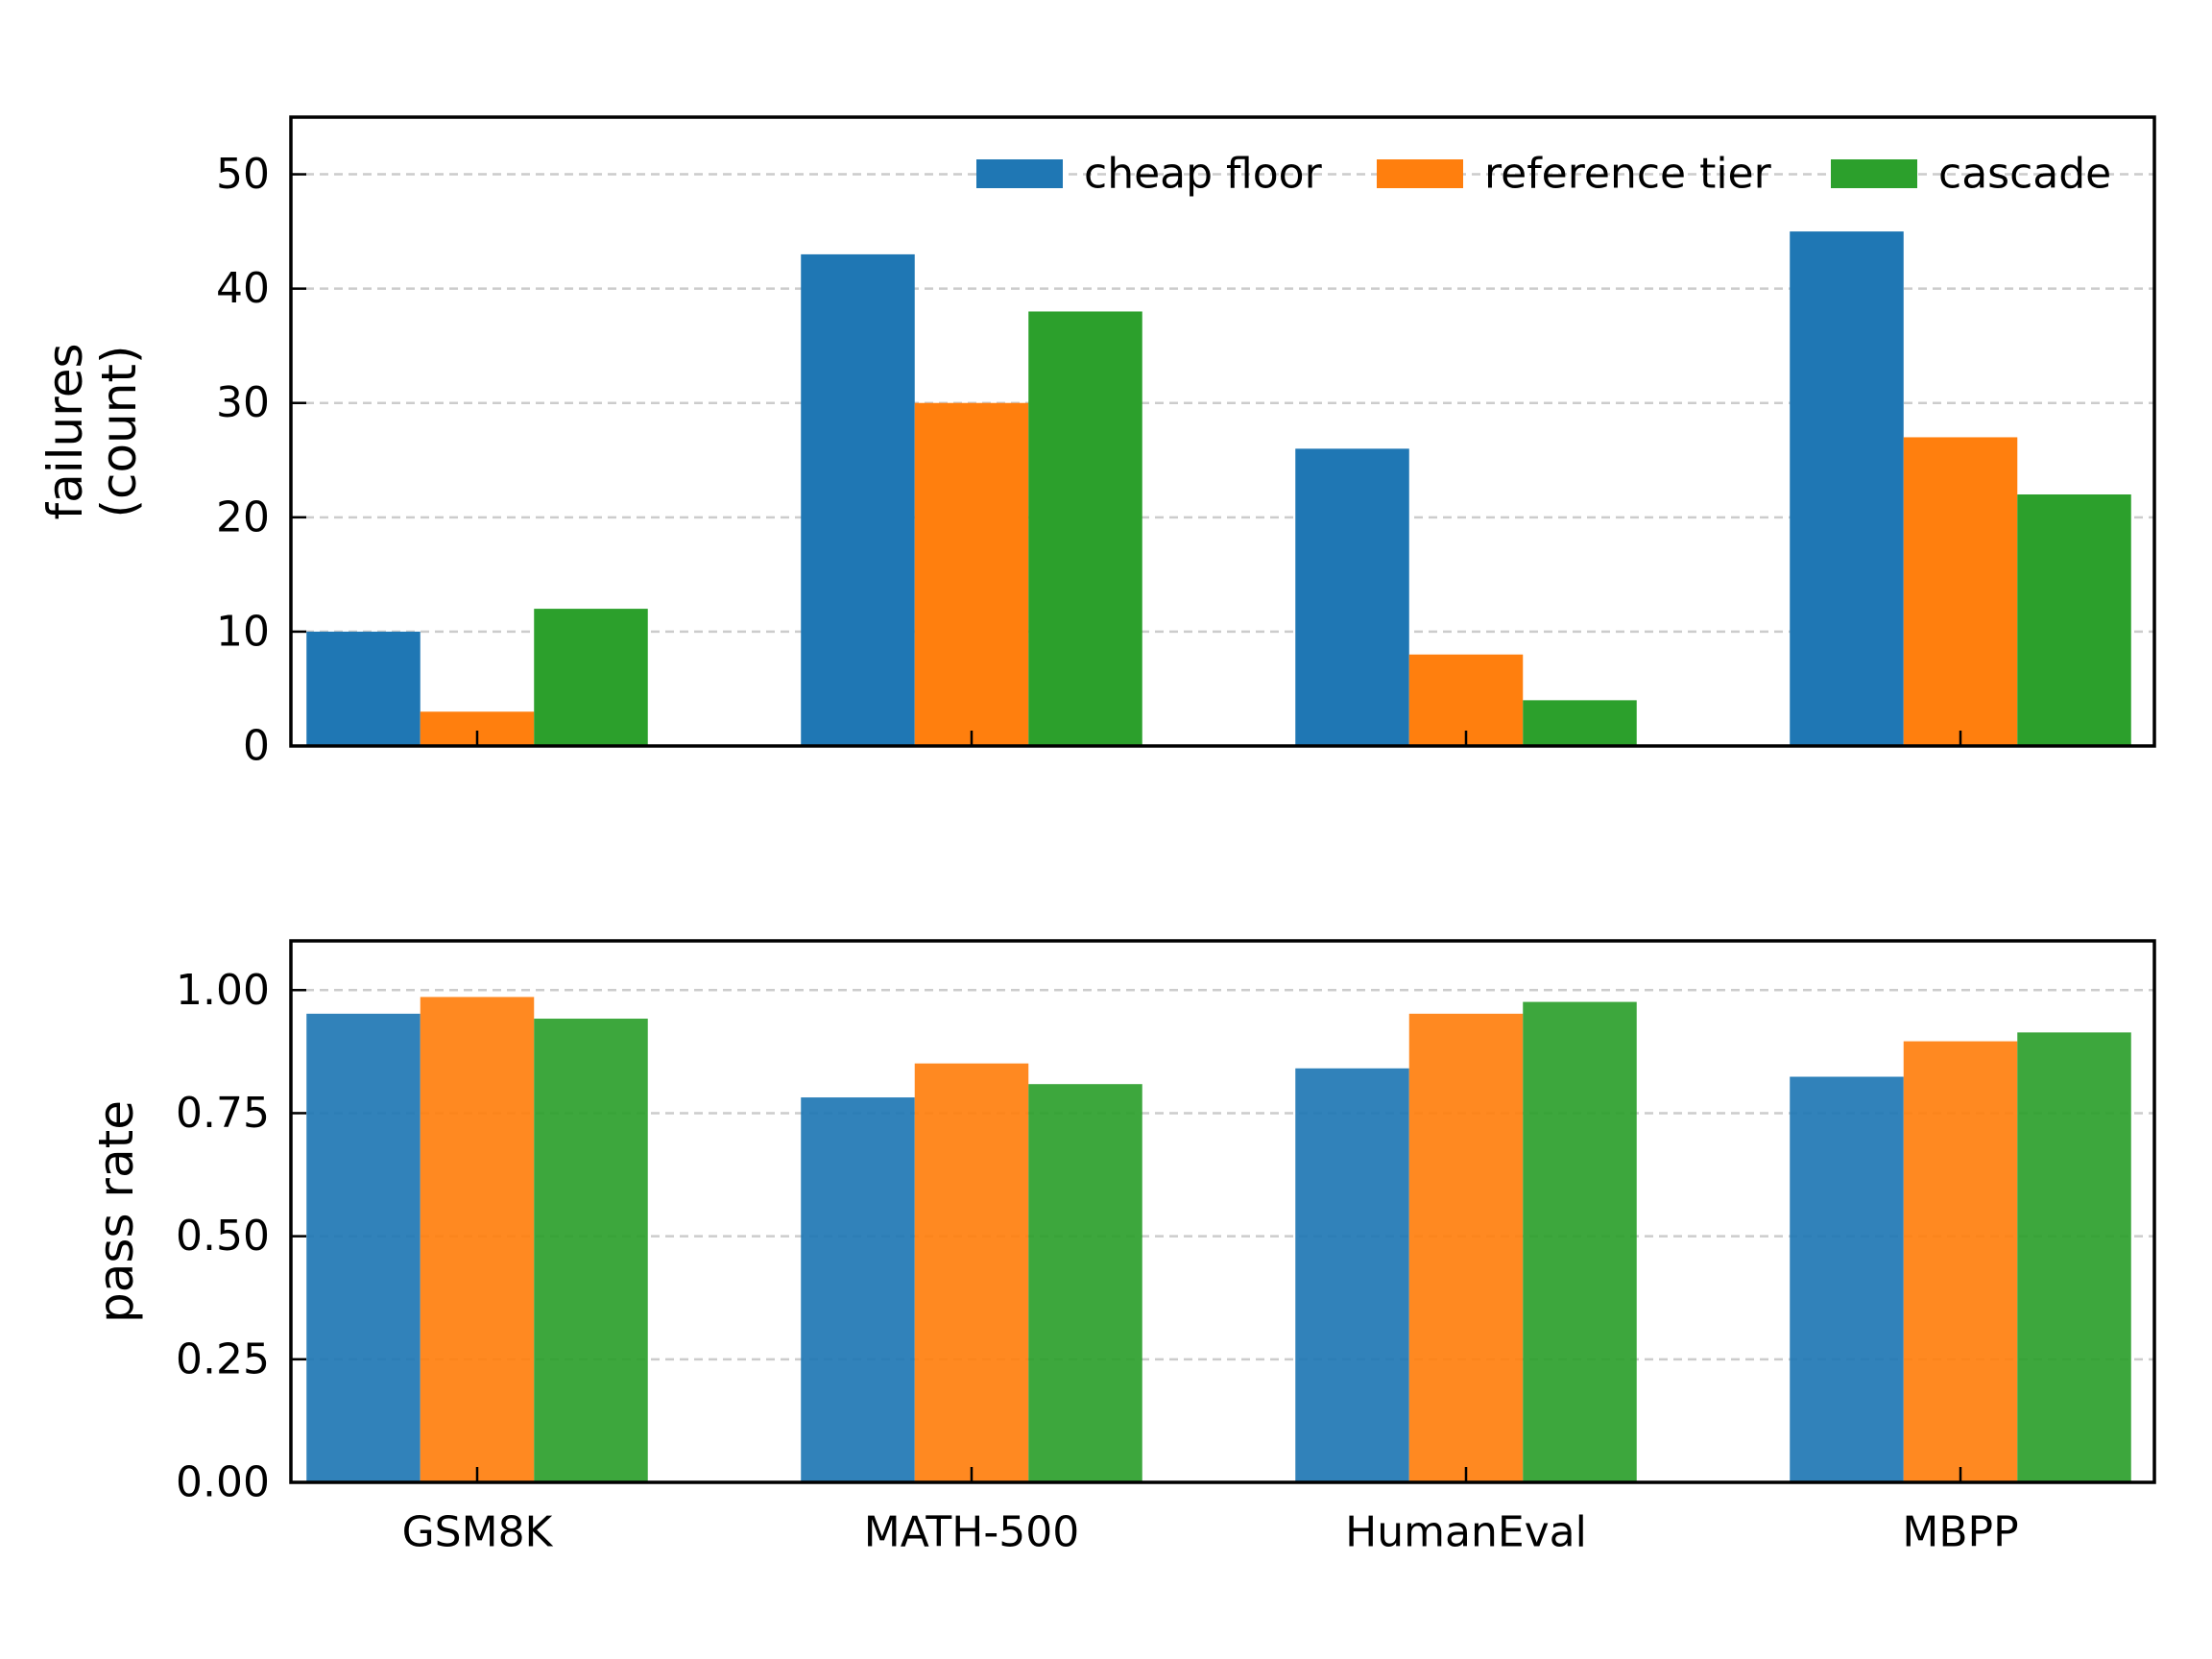  What do you see at coordinates (1020, 173) in the screenshot?
I see `legend-swatch-cheap-floor` at bounding box center [1020, 173].